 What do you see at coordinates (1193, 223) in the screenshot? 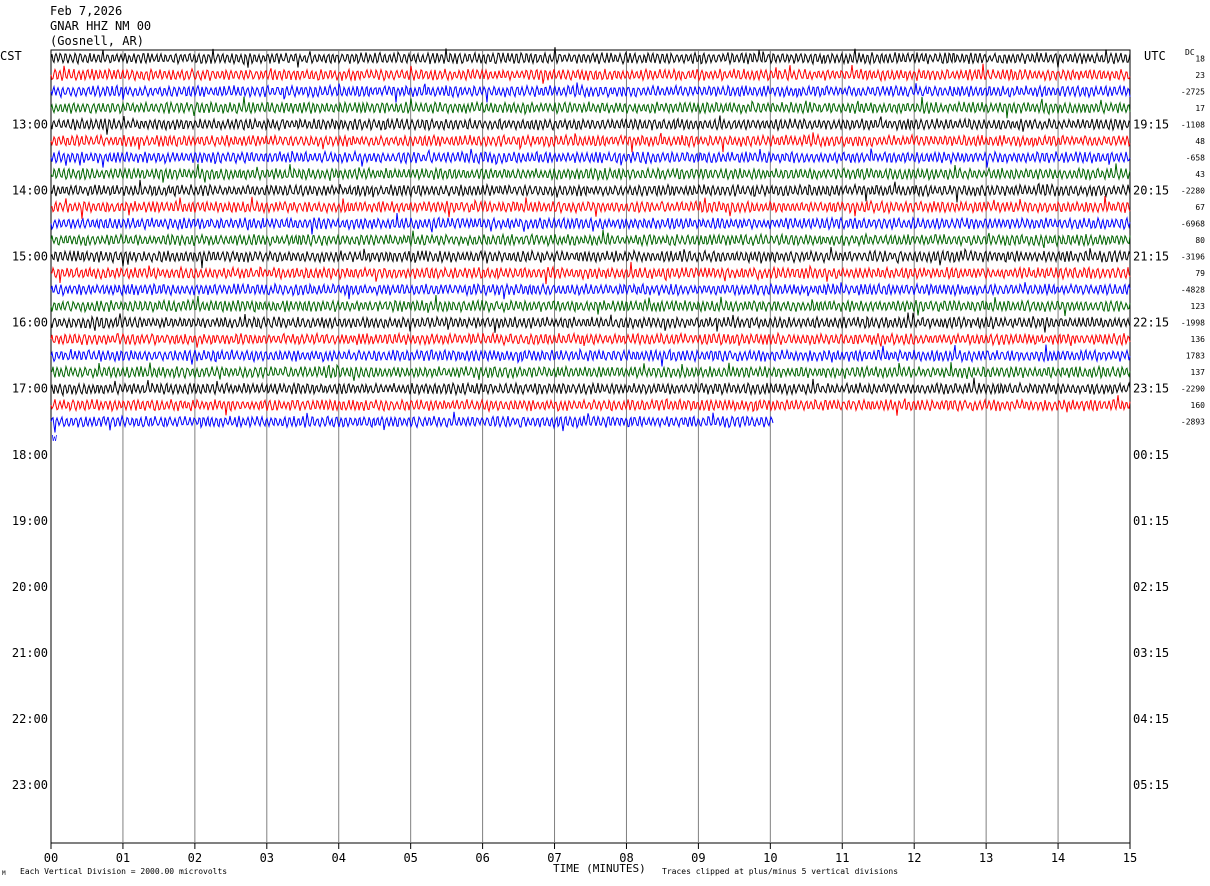
I see `dc-offset-label: -6968` at bounding box center [1193, 223].